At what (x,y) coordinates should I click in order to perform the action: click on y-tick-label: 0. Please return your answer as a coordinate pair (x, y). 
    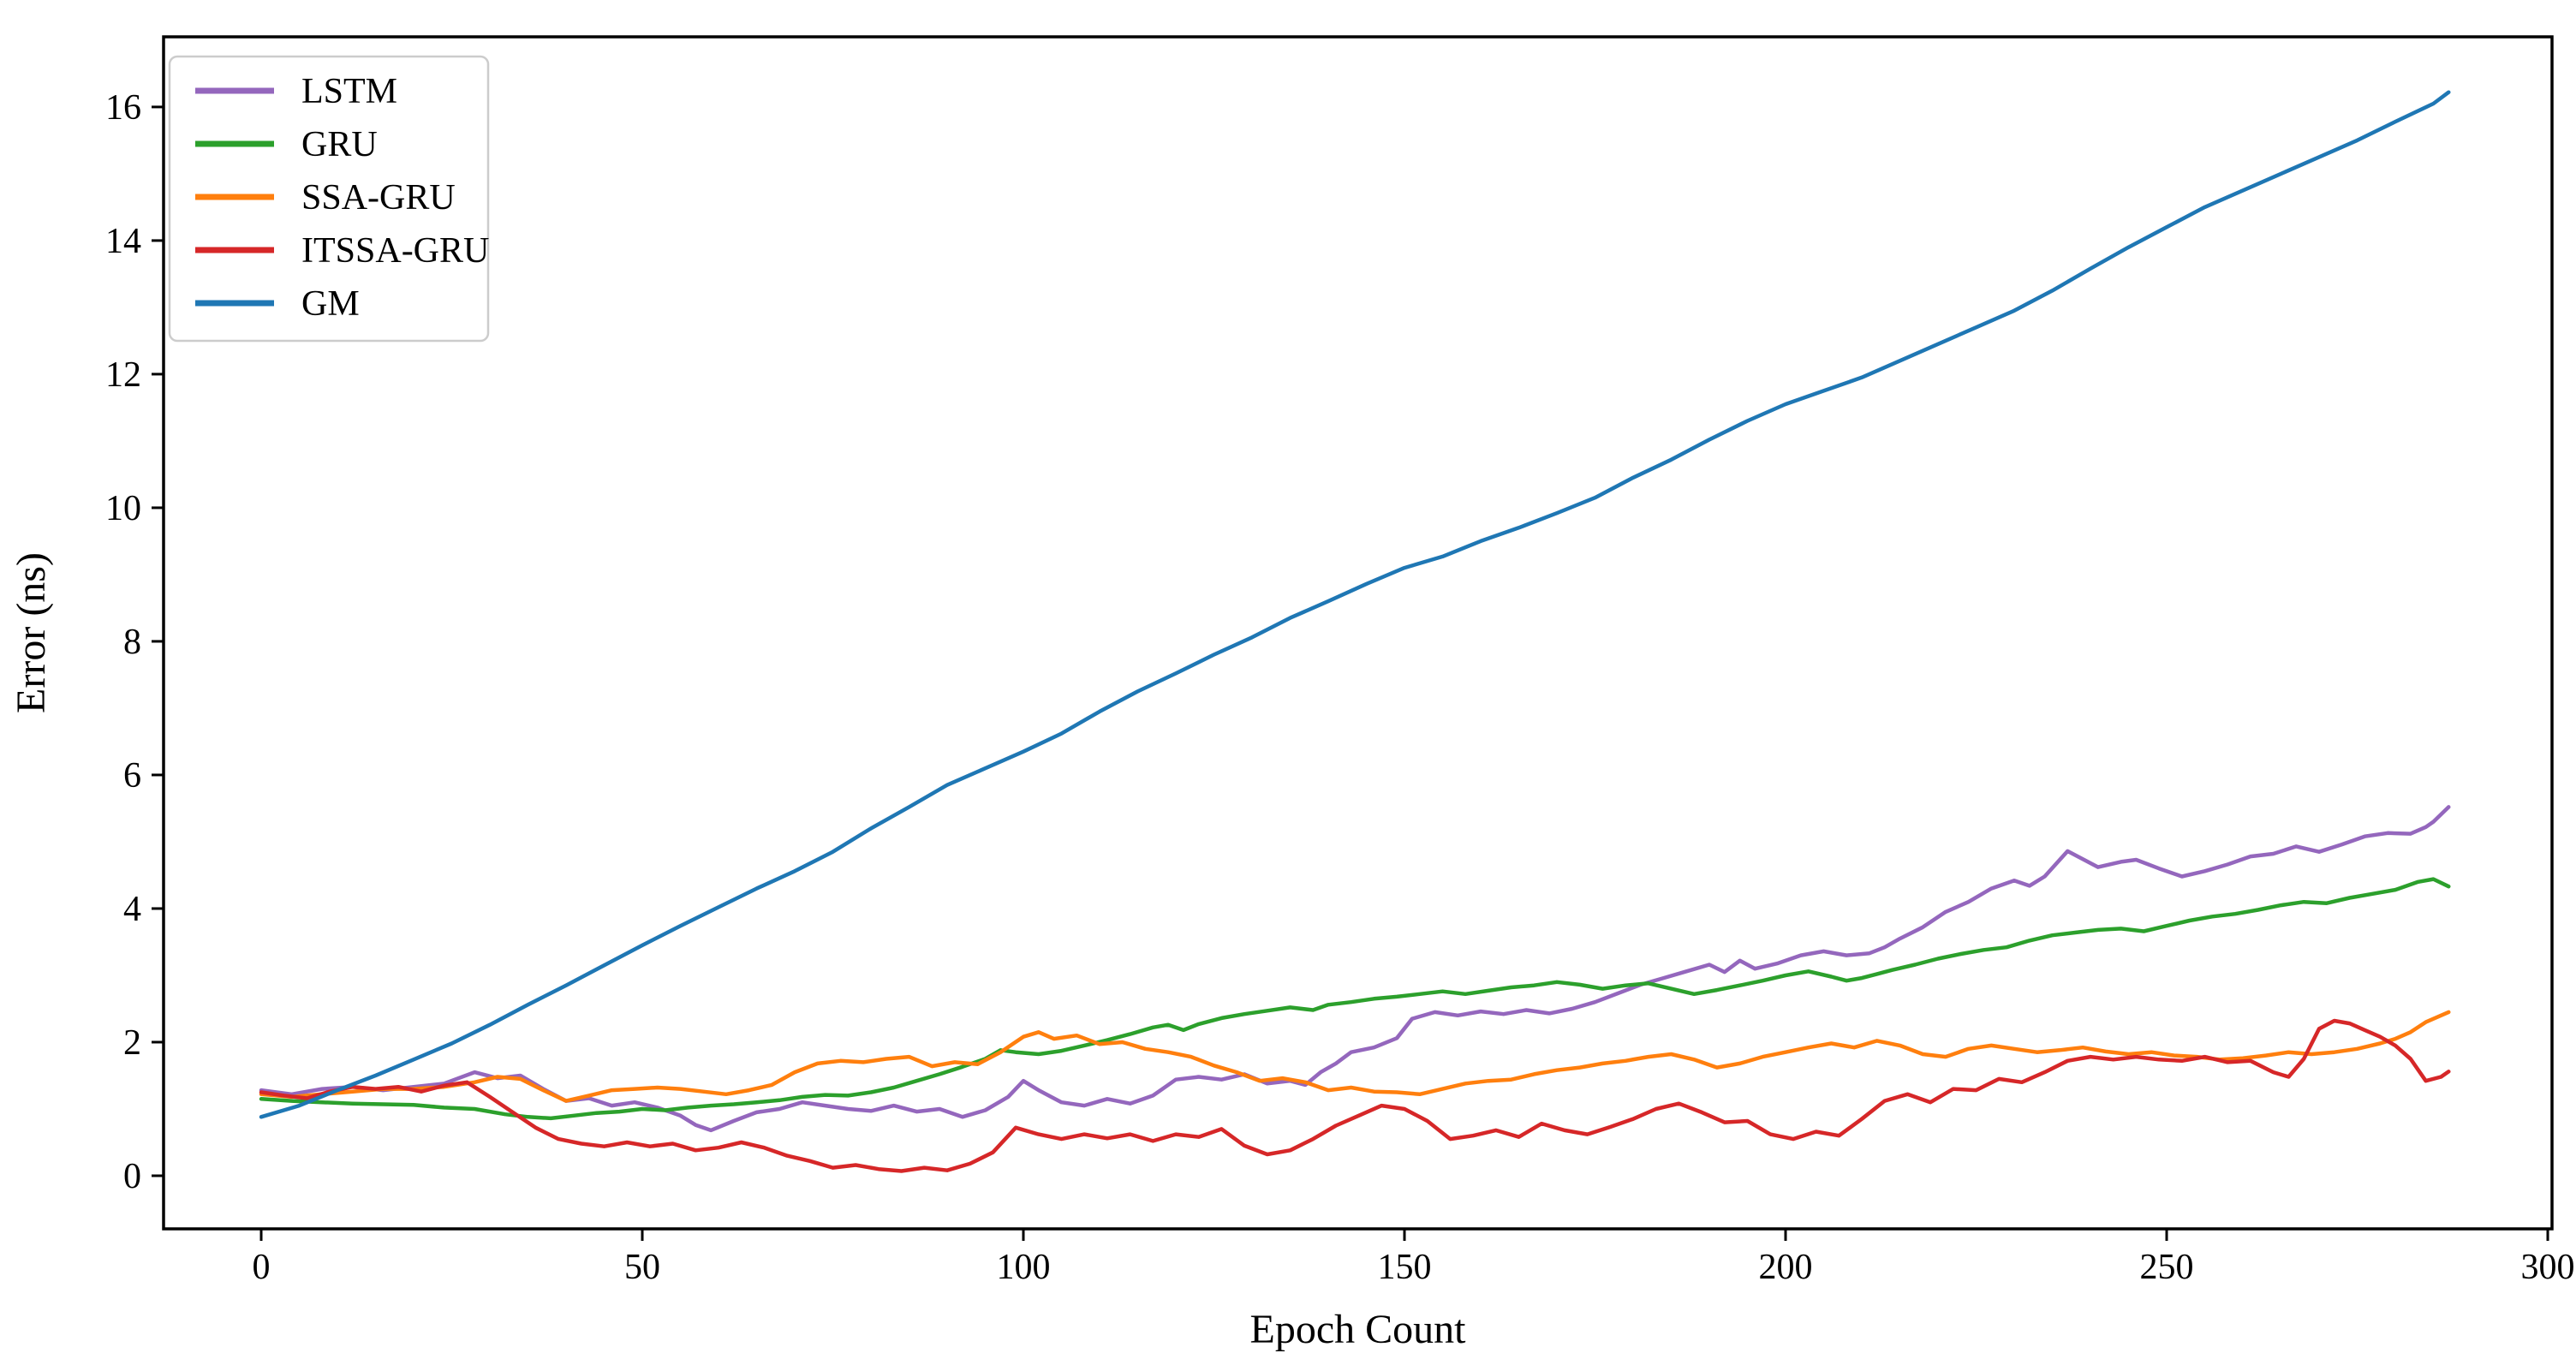
    Looking at the image, I should click on (132, 1176).